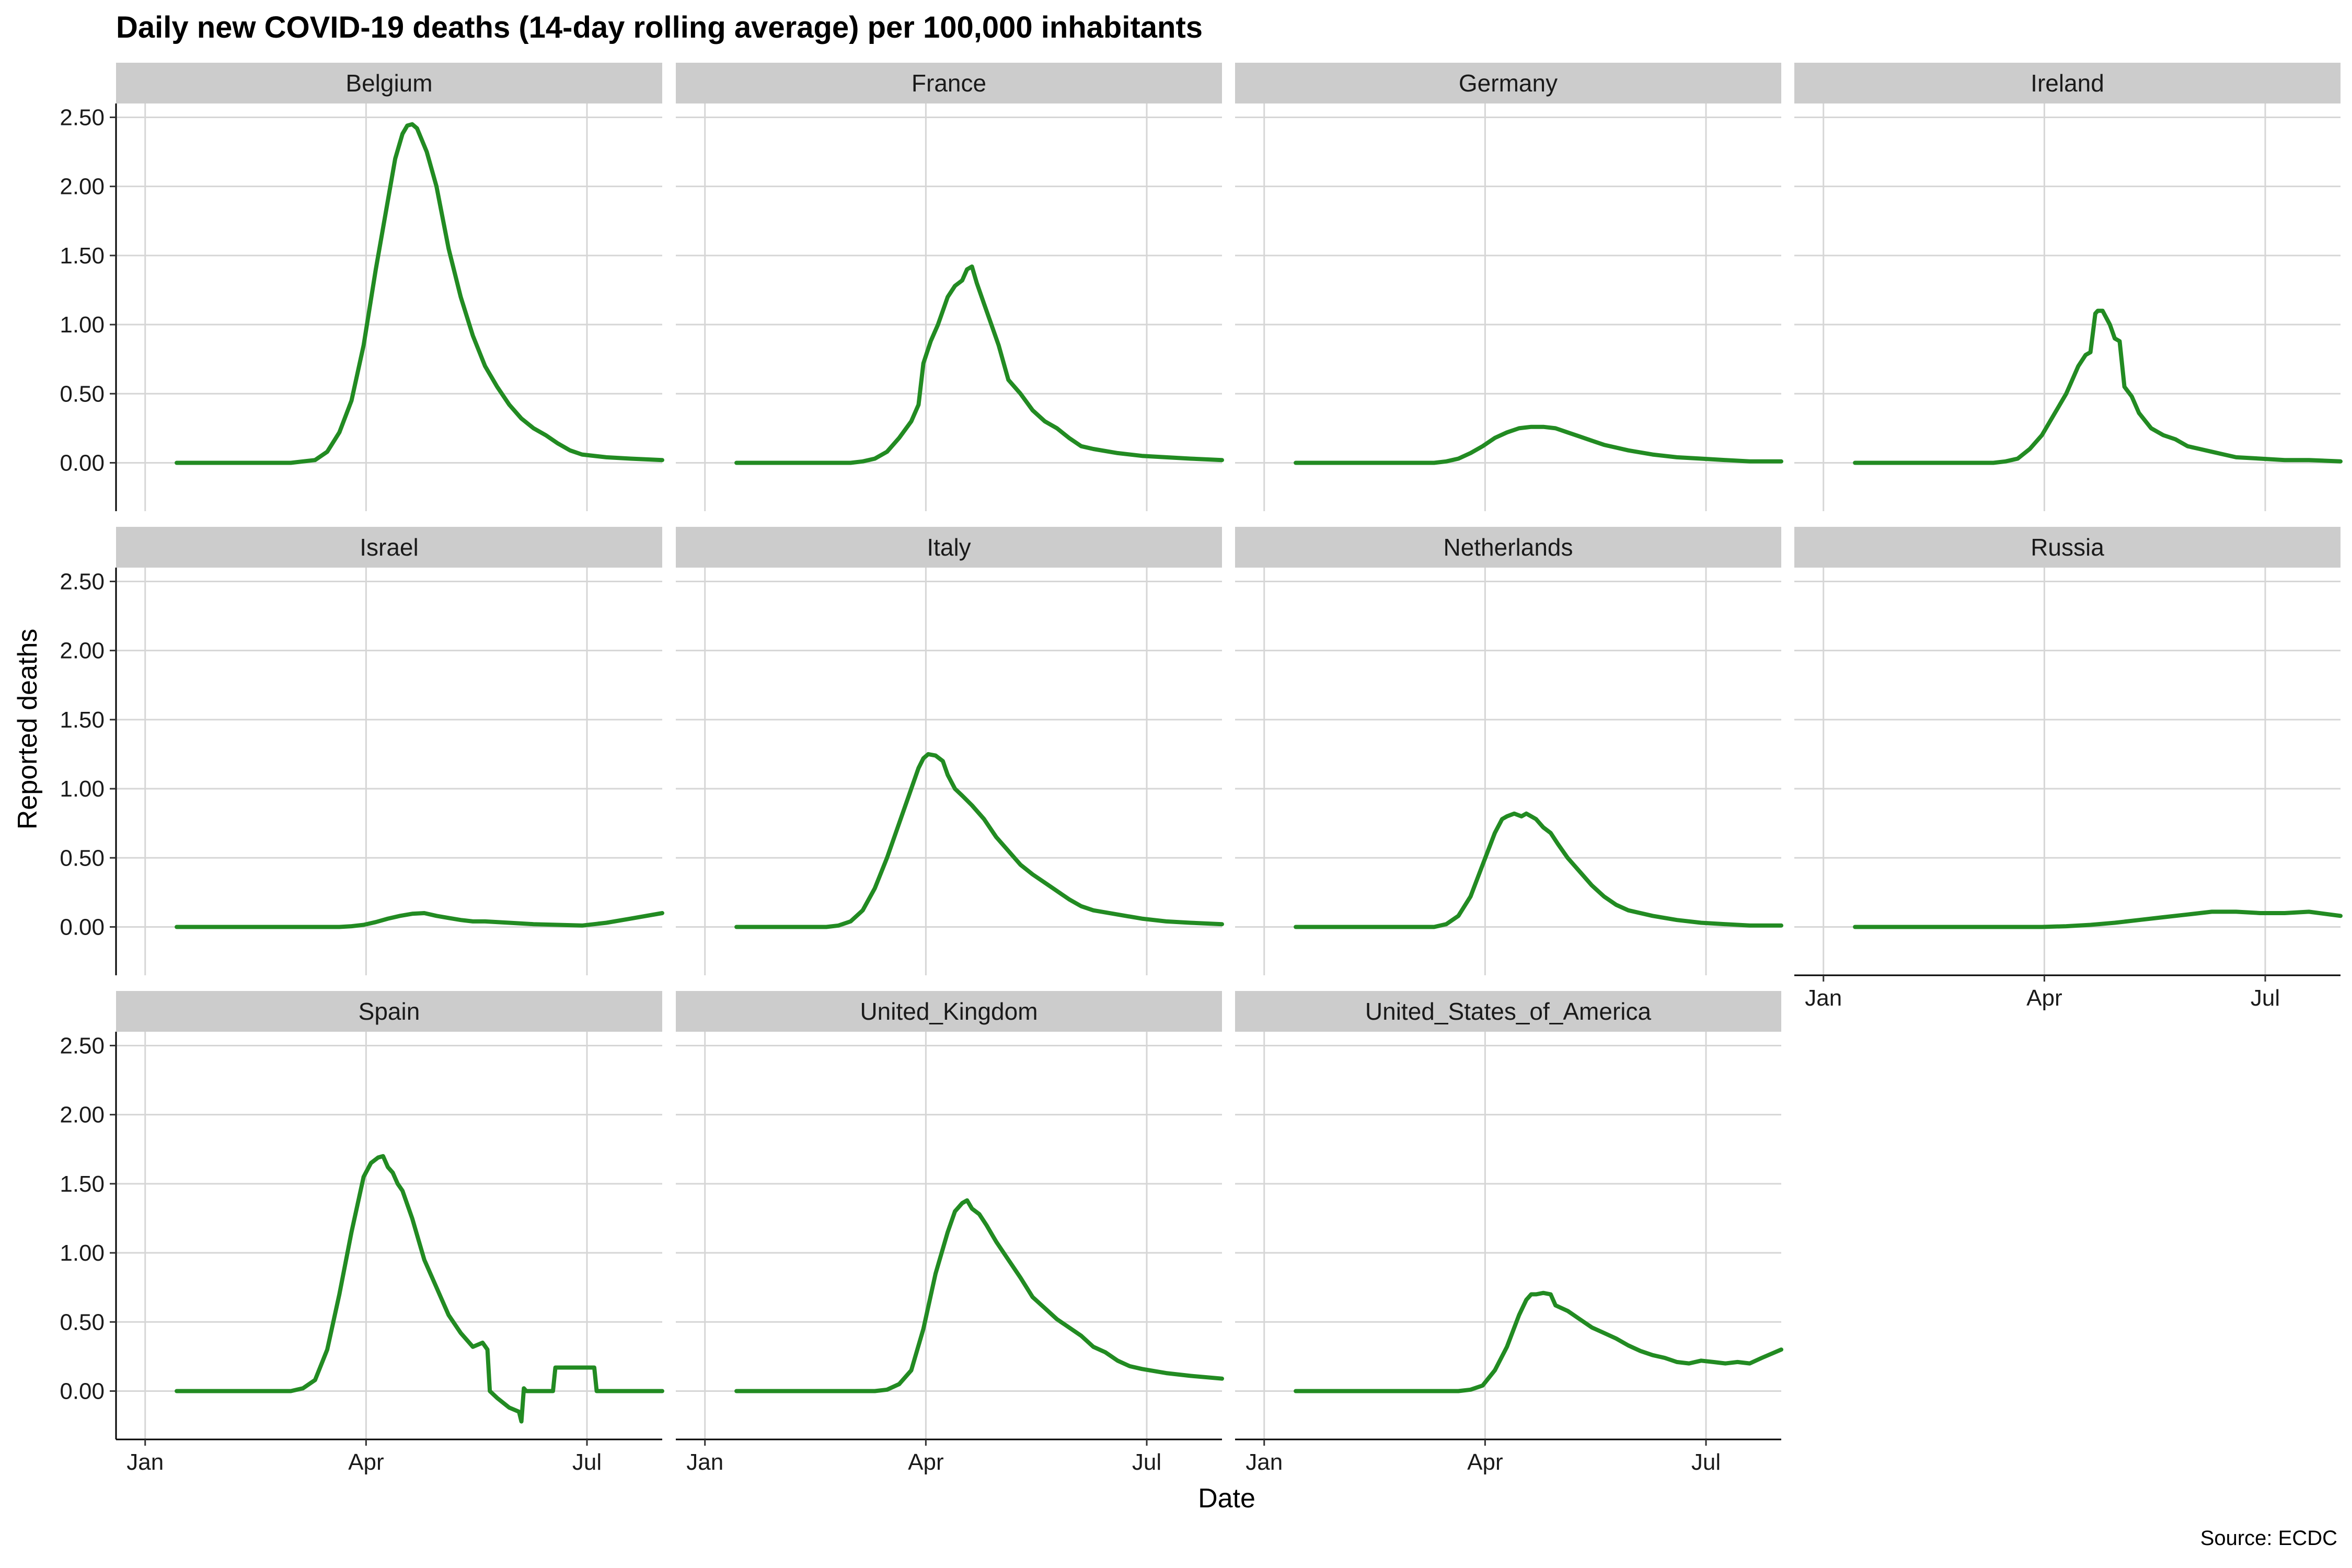 This screenshot has width=2352, height=1568. I want to click on series-line-netherlands, so click(1538, 870).